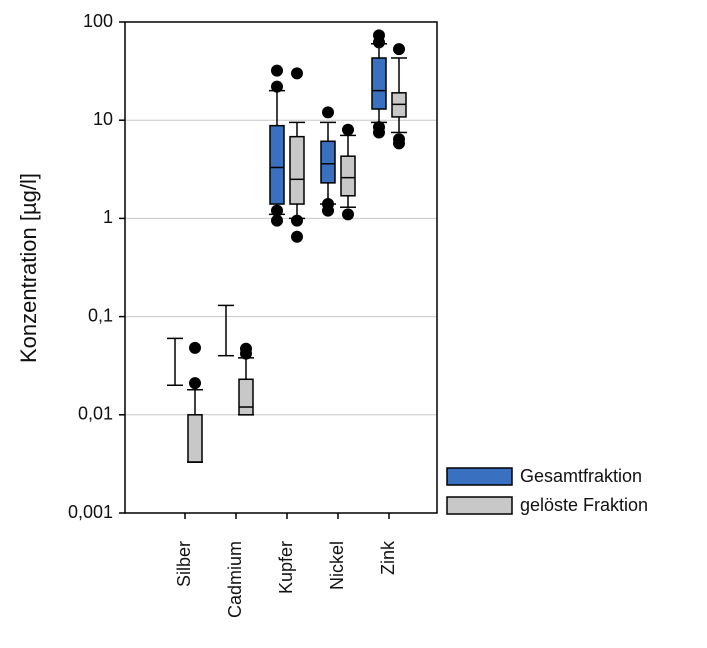 This screenshot has height=648, width=707. I want to click on legend-label: gelöste Fraktion, so click(584, 505).